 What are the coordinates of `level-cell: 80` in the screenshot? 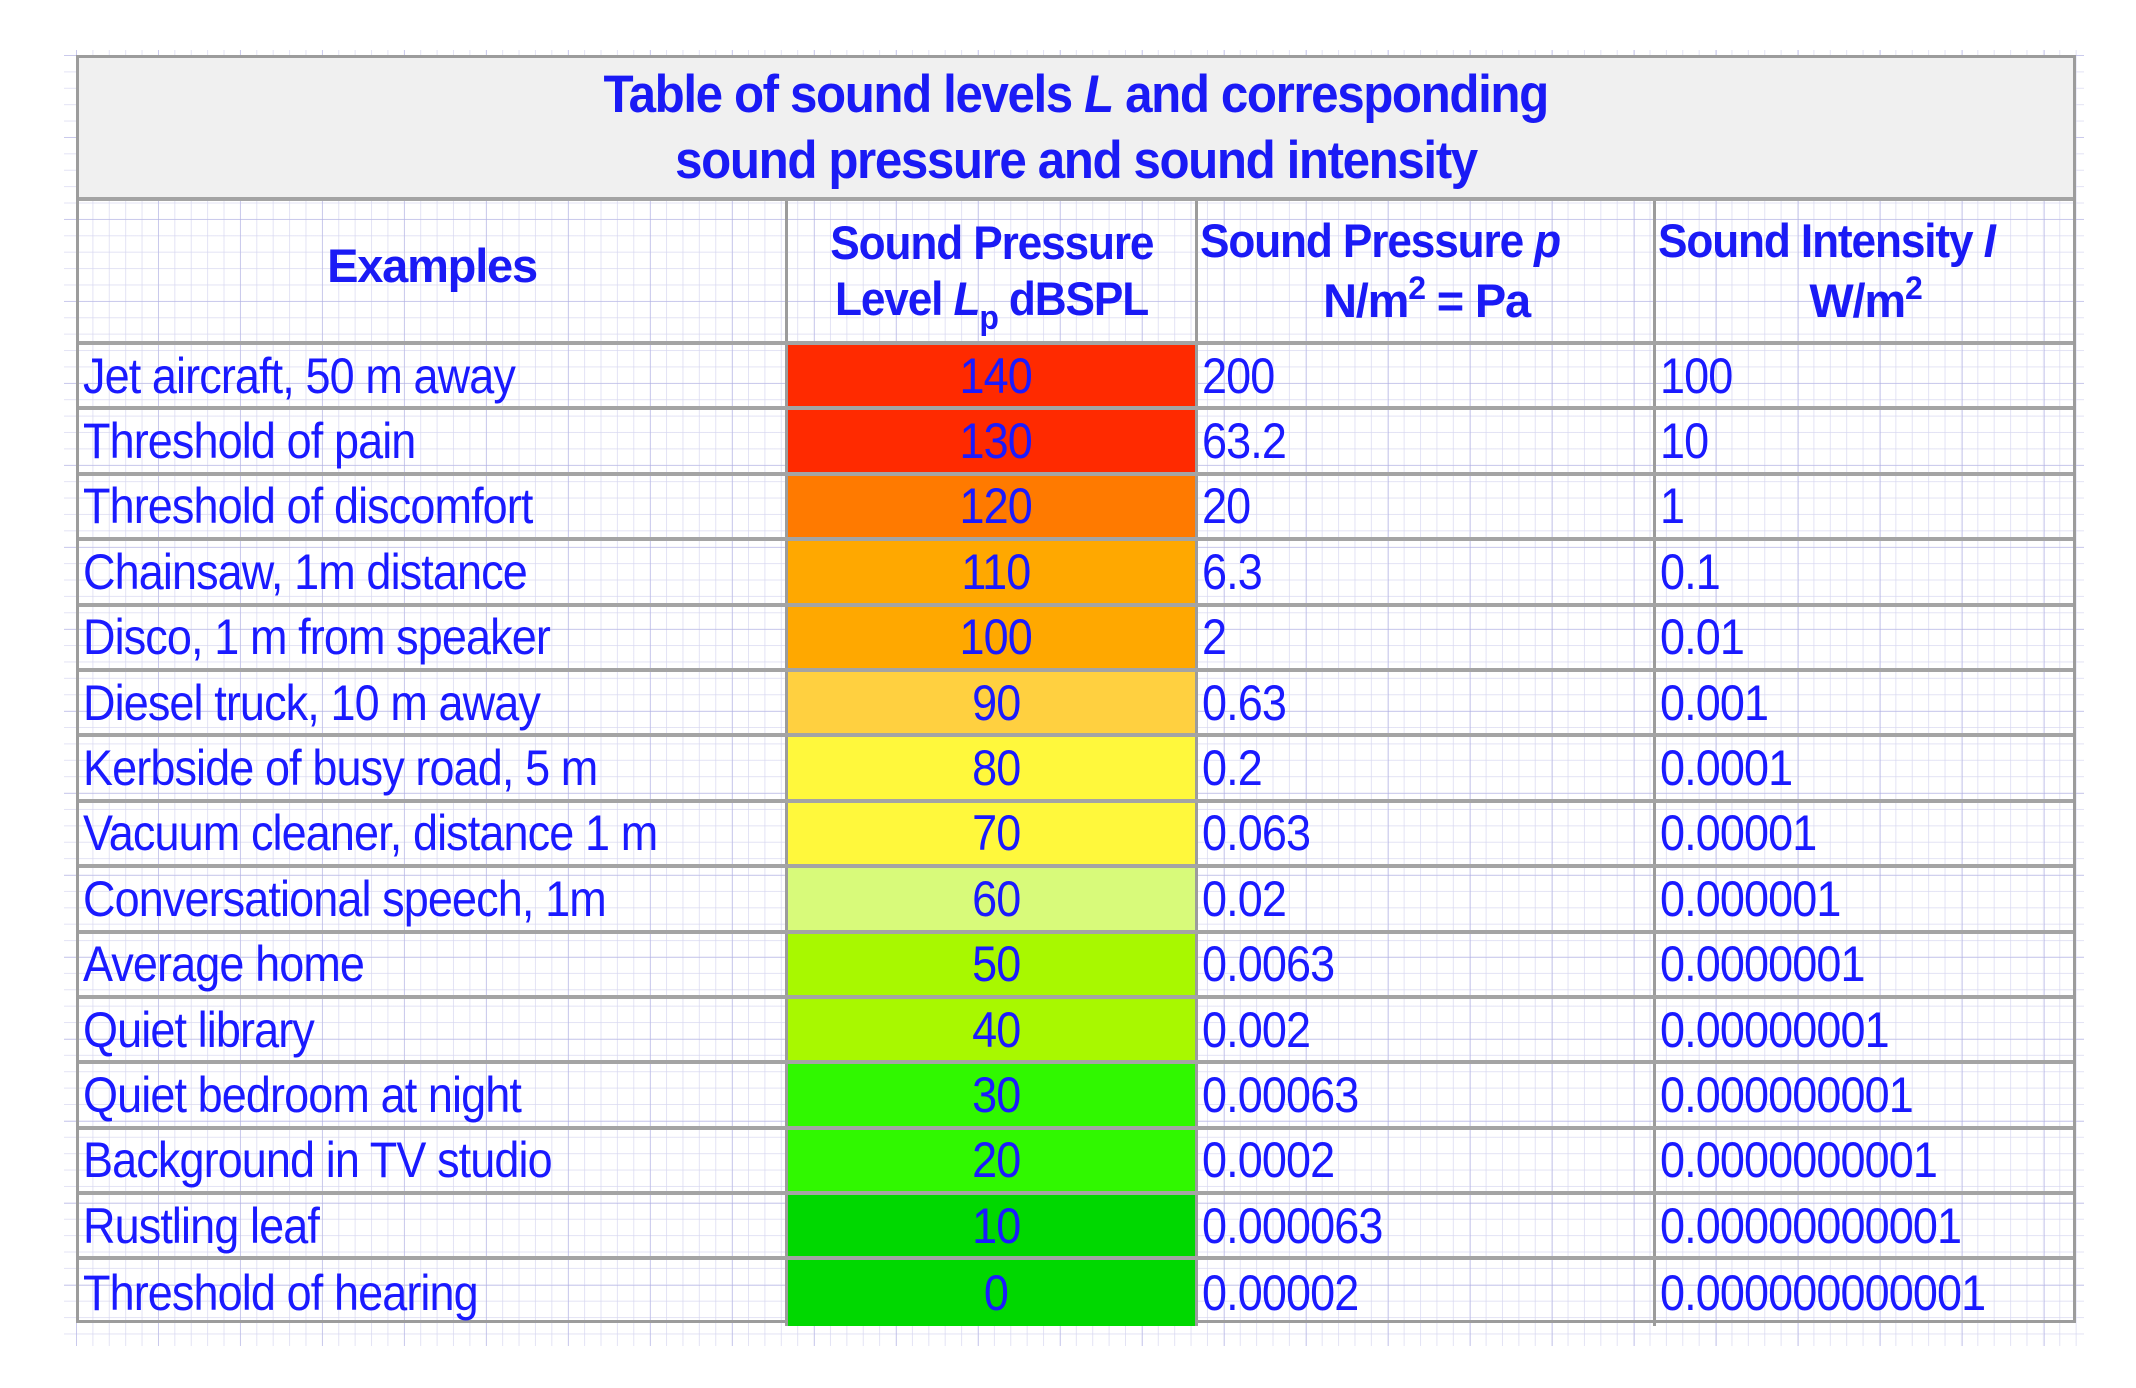 It's located at (990, 768).